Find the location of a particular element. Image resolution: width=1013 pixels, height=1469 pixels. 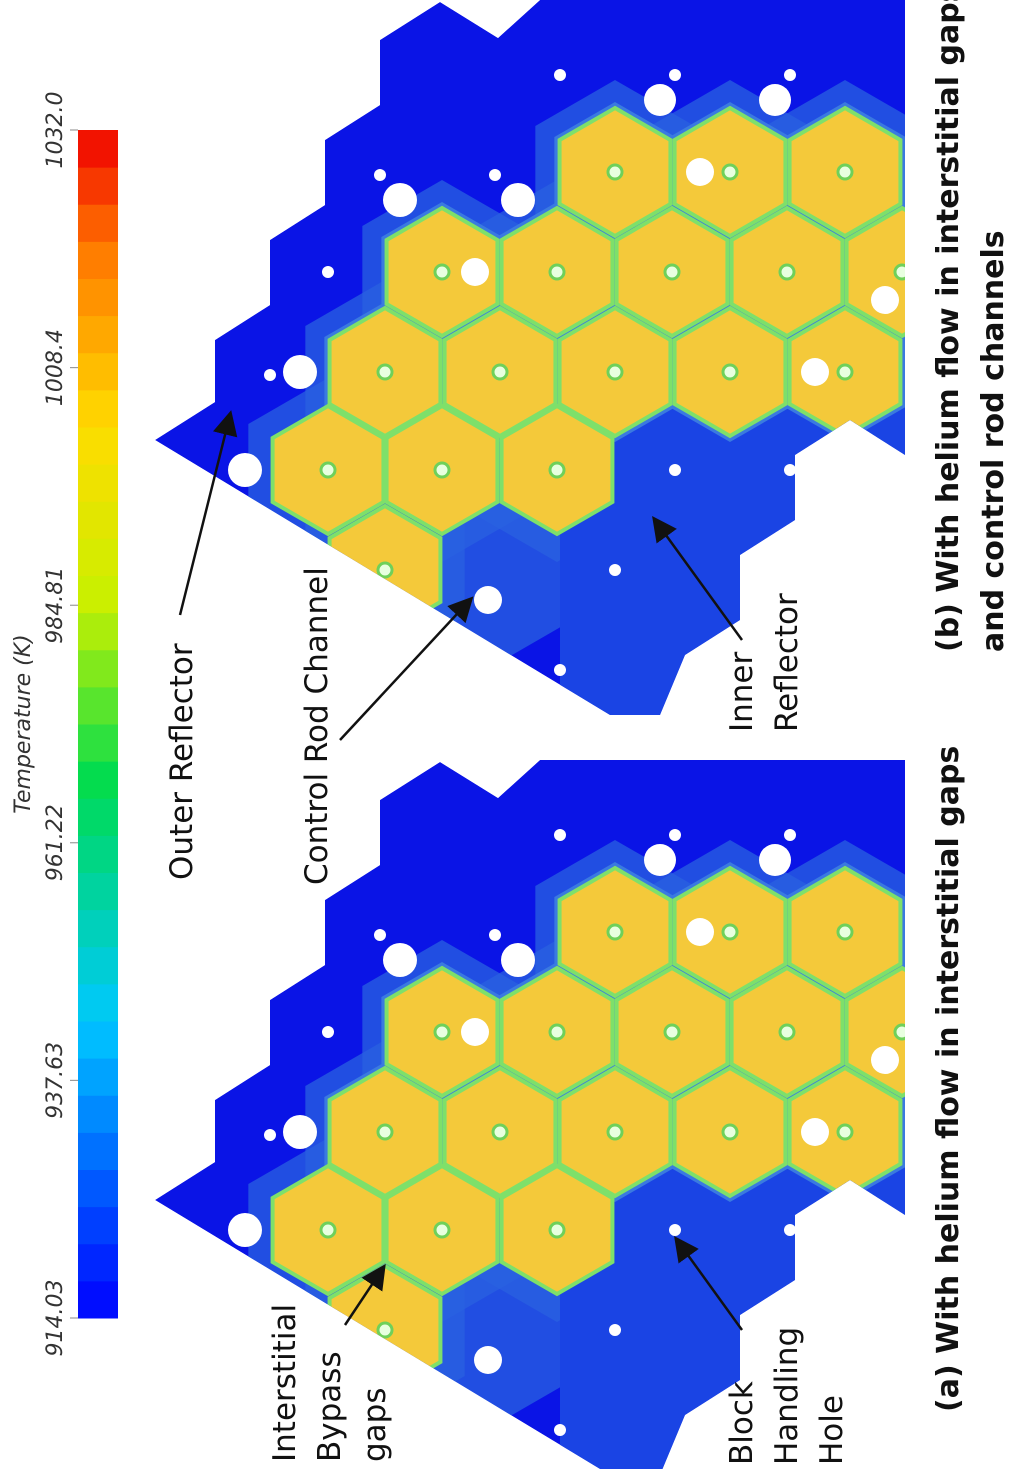

colorbar-tick-label: 937.63 is located at coordinates (55, 1080).